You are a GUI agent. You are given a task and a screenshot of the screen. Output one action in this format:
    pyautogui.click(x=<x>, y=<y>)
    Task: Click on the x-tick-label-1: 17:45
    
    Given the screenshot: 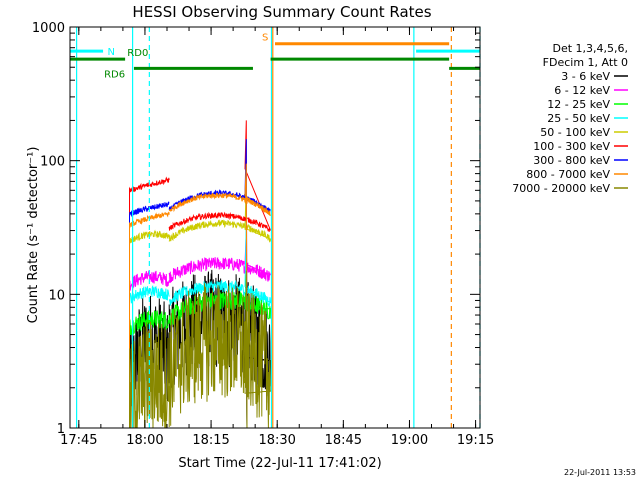 What is the action you would take?
    pyautogui.click(x=78, y=440)
    